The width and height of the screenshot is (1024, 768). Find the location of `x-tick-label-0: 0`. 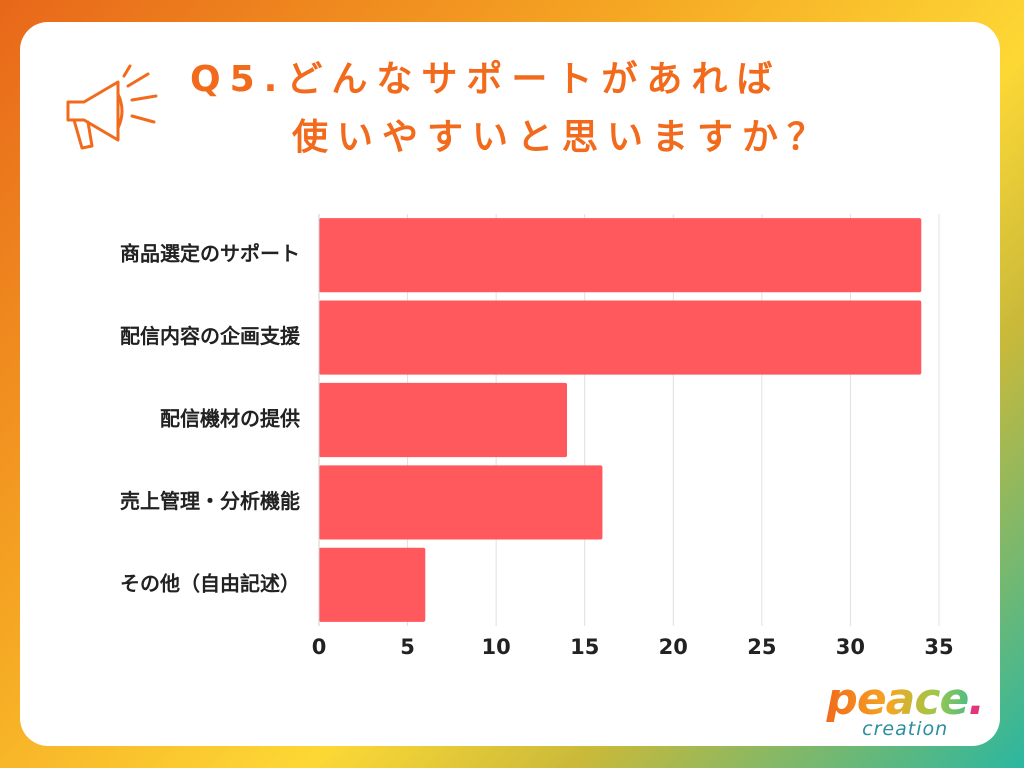

x-tick-label-0: 0 is located at coordinates (319, 647).